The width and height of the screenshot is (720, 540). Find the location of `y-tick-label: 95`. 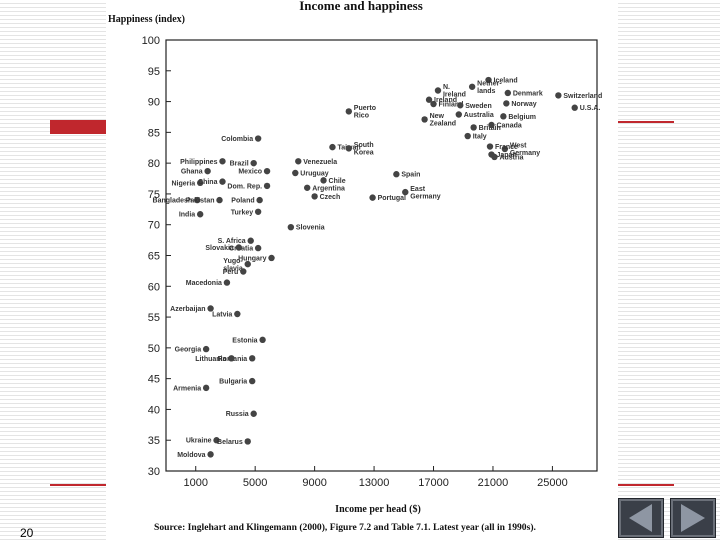

y-tick-label: 95 is located at coordinates (154, 72).